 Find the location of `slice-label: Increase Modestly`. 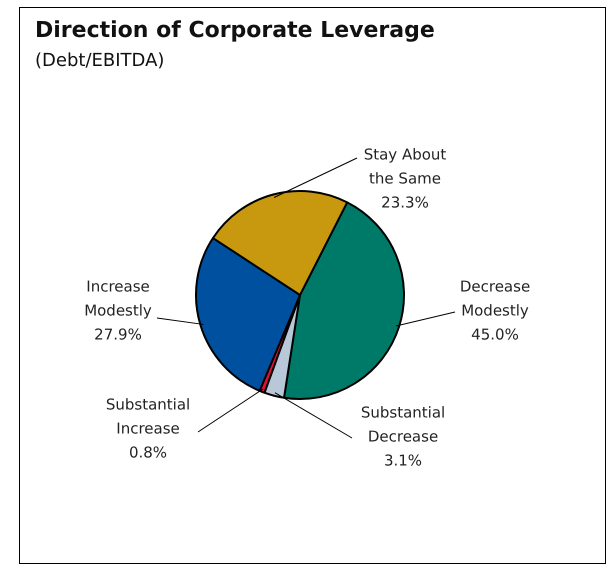

slice-label: Increase Modestly is located at coordinates (118, 298).